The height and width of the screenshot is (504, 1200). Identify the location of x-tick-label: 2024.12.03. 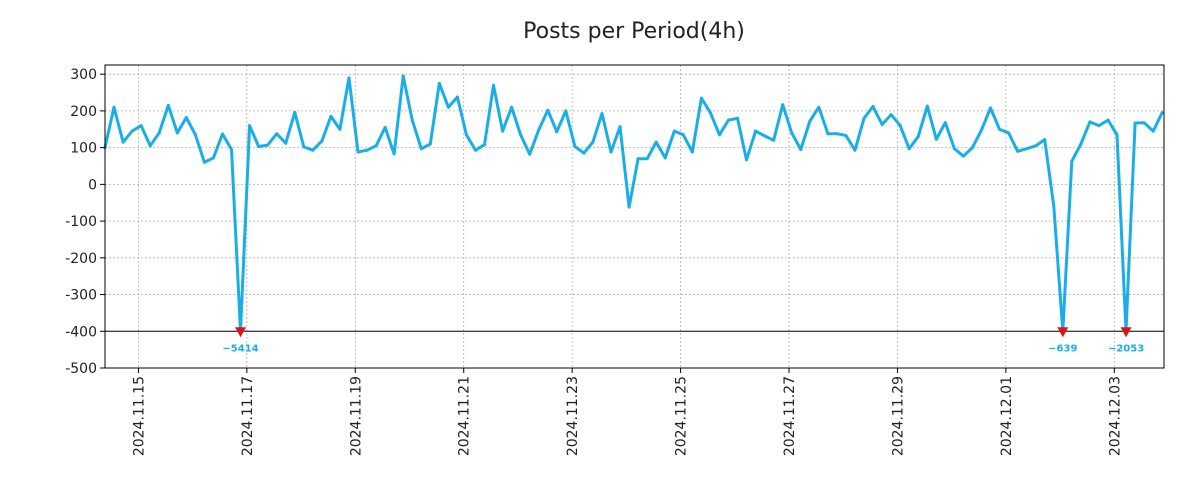
(1115, 416).